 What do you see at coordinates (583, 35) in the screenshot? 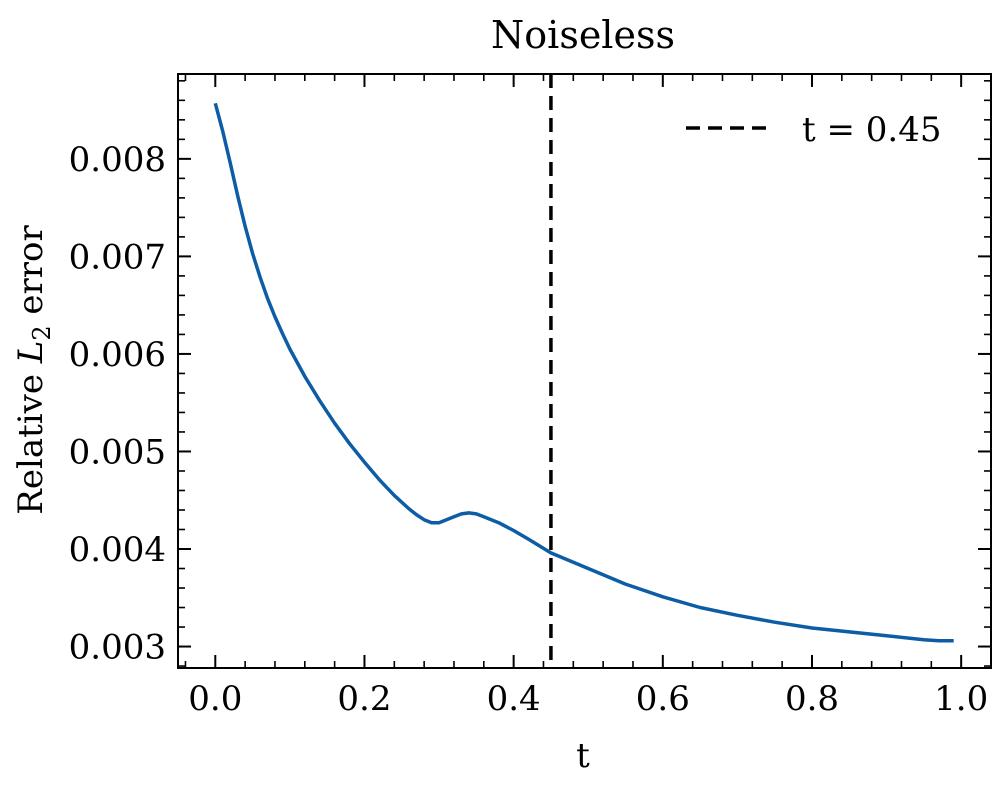
I see `chart-title: Noiseless` at bounding box center [583, 35].